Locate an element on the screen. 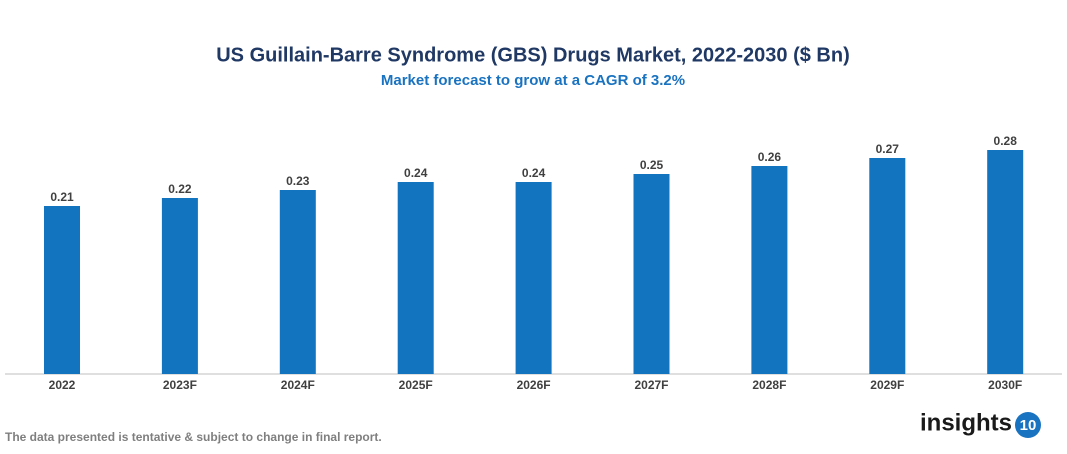 The height and width of the screenshot is (454, 1067). logo-badge-text: 10 is located at coordinates (1028, 425).